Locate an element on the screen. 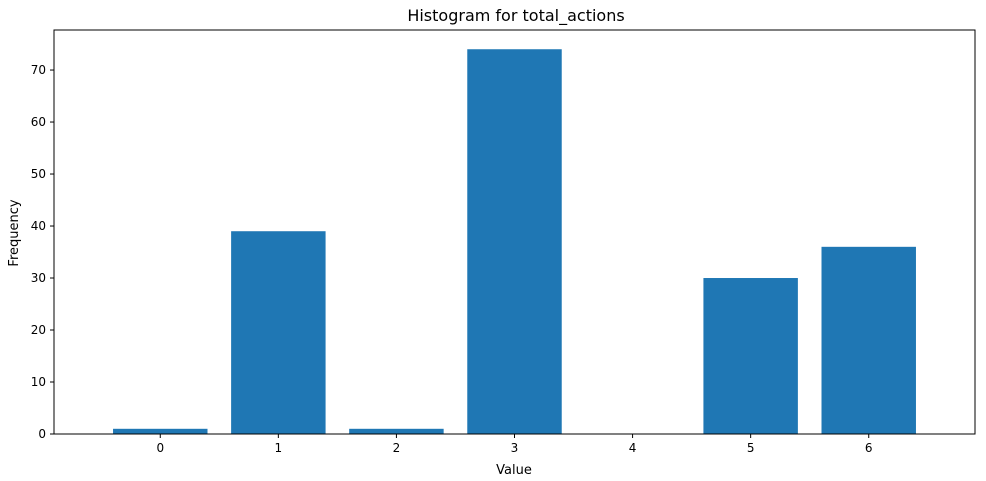 Image resolution: width=986 pixels, height=481 pixels. chart-title: Histogram for total_actions is located at coordinates (515, 16).